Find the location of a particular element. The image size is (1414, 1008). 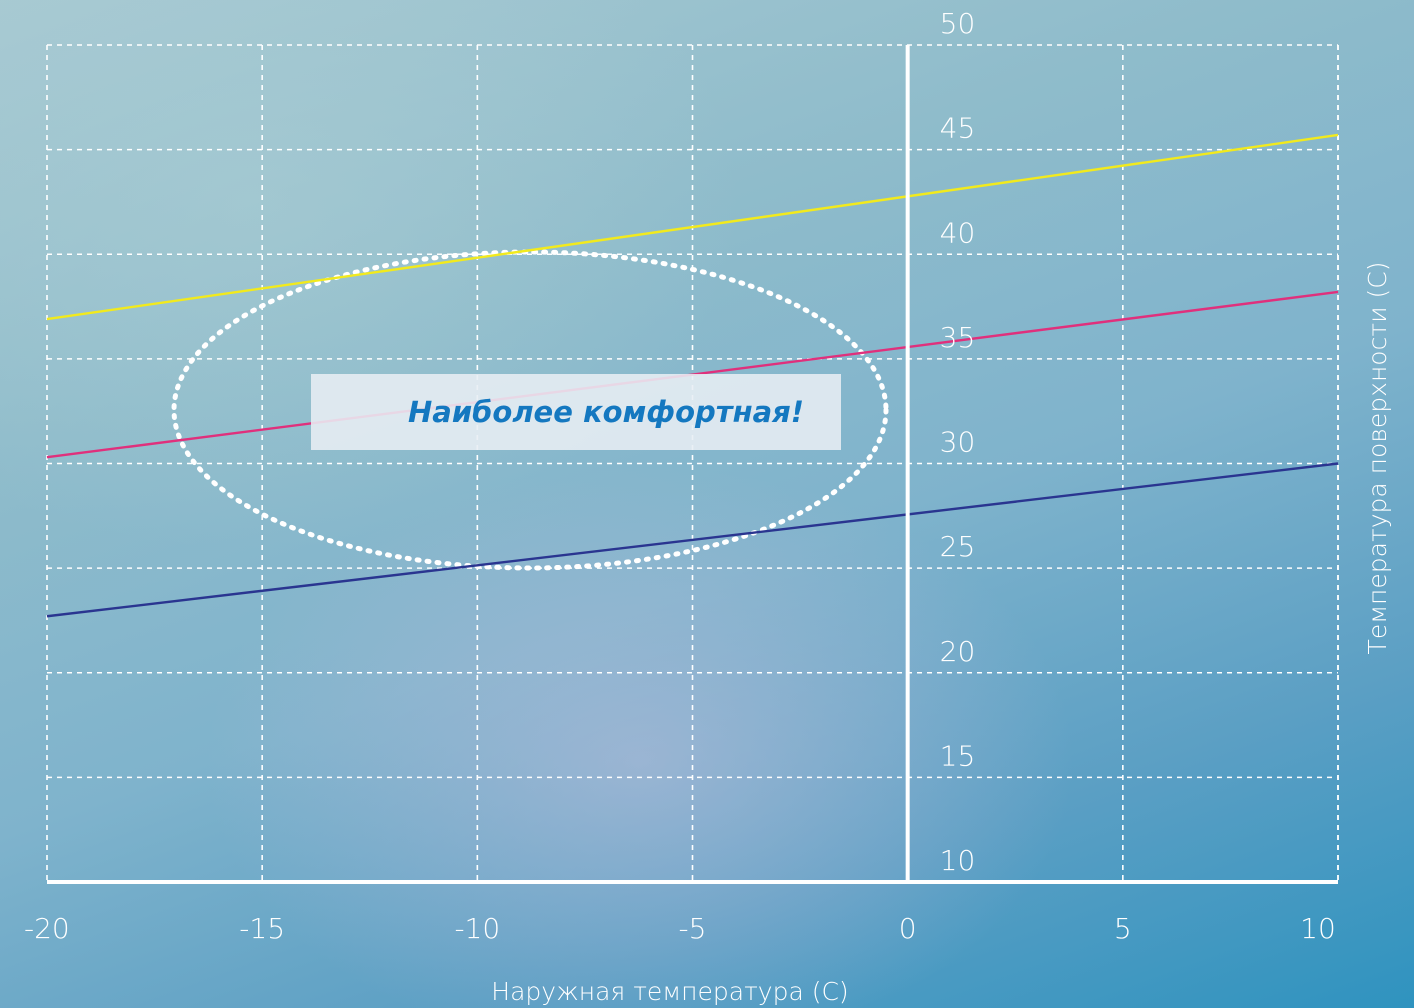

y-tick-label: 40 is located at coordinates (958, 232).